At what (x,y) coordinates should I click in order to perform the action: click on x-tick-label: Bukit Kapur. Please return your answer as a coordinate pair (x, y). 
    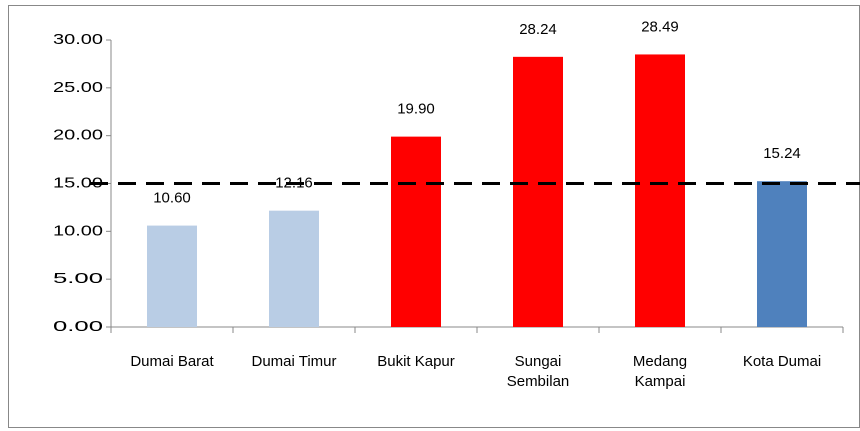
    Looking at the image, I should click on (416, 361).